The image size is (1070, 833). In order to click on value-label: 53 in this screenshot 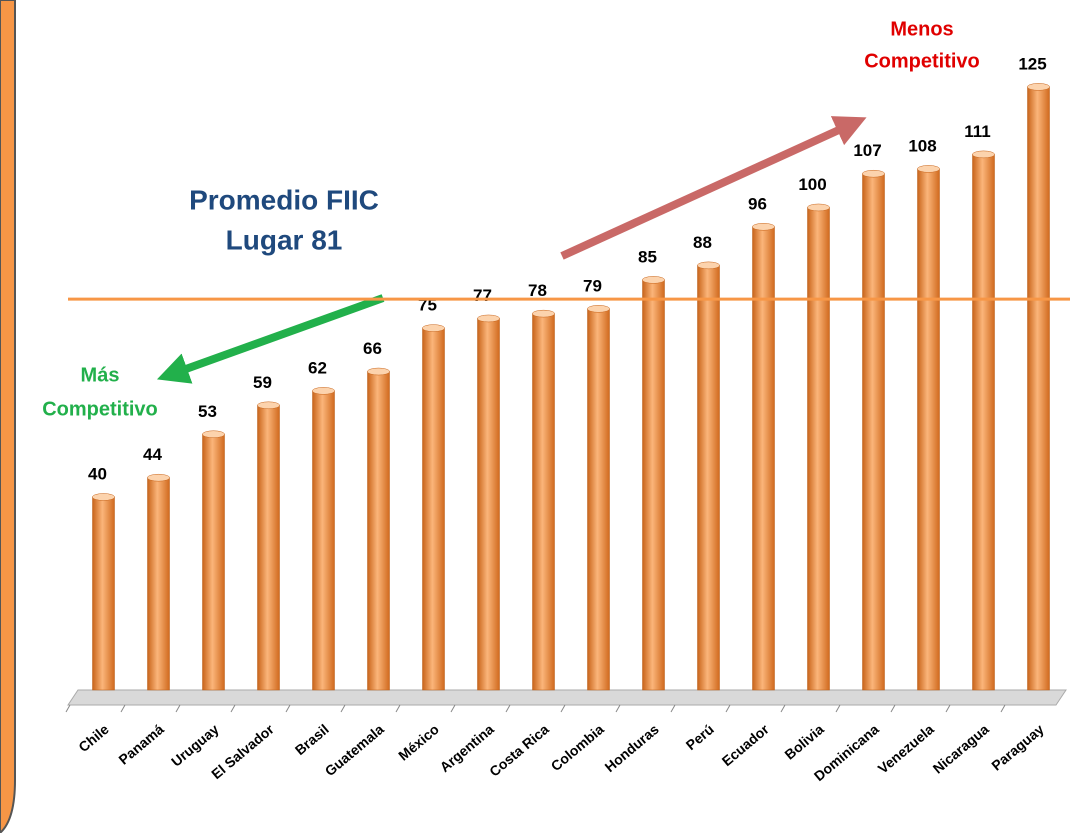, I will do `click(207, 411)`.